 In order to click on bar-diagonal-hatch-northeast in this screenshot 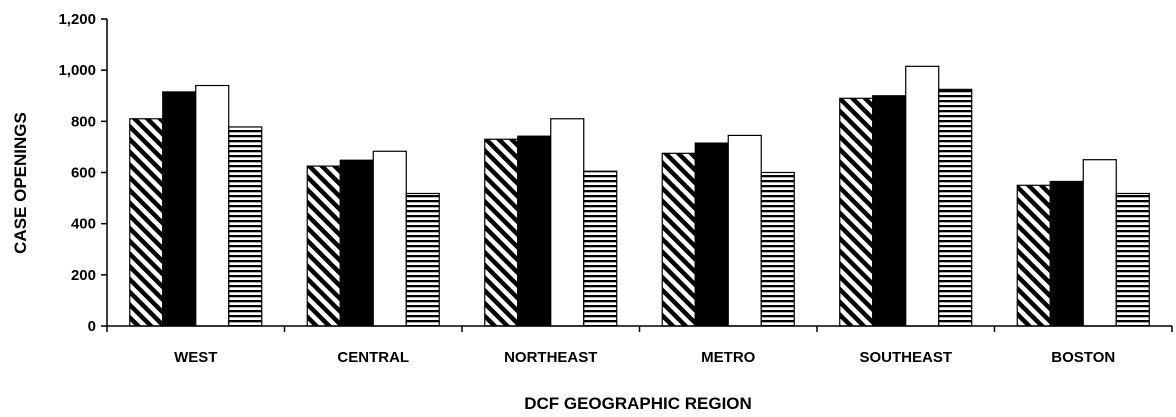, I will do `click(501, 232)`.